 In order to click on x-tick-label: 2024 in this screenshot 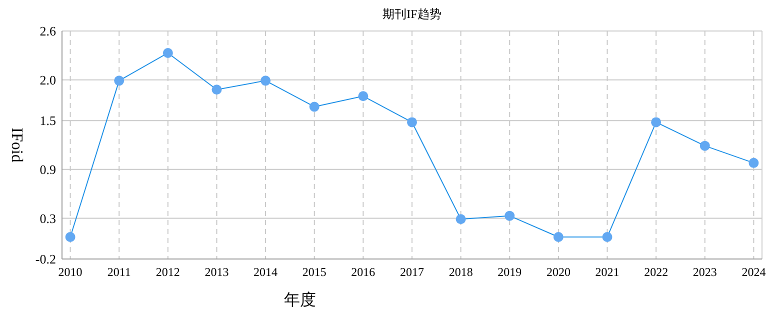, I will do `click(754, 272)`.